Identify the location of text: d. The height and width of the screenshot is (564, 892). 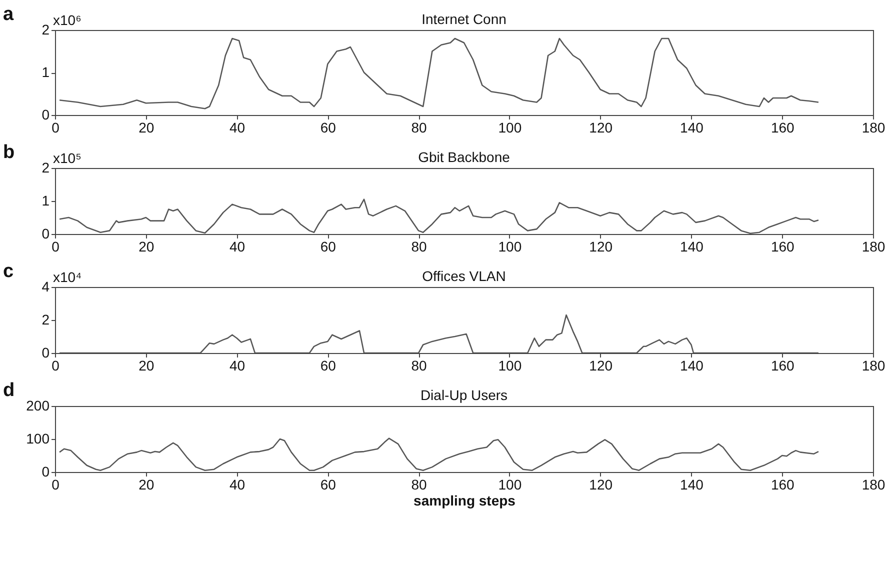
(9, 390).